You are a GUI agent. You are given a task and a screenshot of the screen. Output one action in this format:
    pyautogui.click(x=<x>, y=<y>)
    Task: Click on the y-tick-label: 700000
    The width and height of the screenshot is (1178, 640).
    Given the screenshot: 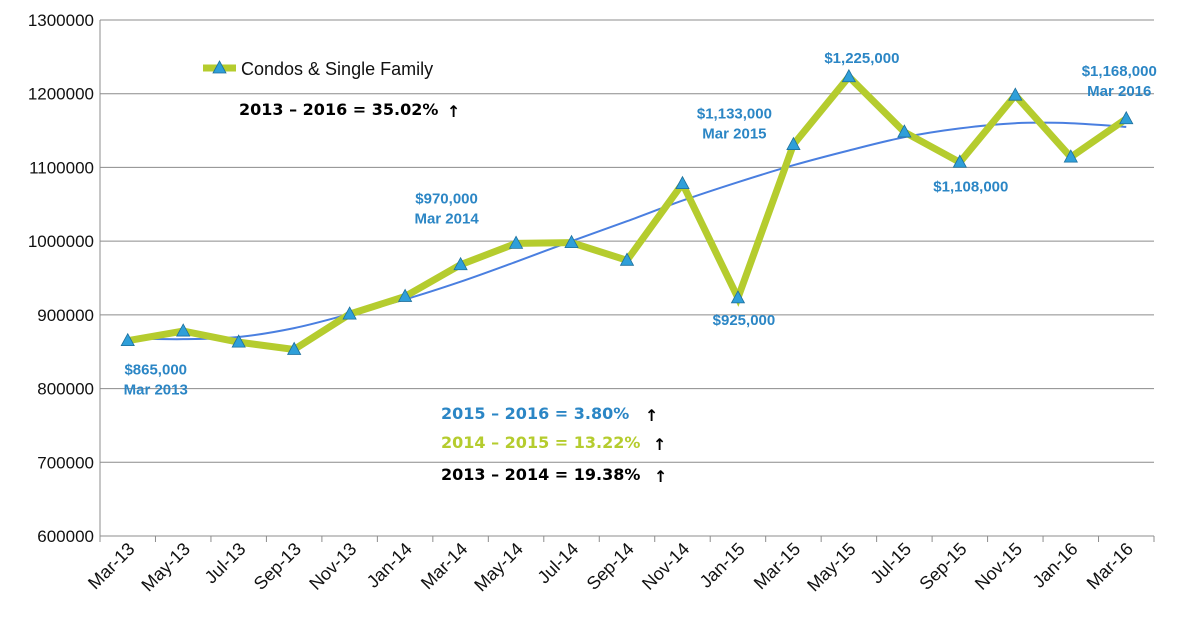 What is the action you would take?
    pyautogui.click(x=65, y=462)
    